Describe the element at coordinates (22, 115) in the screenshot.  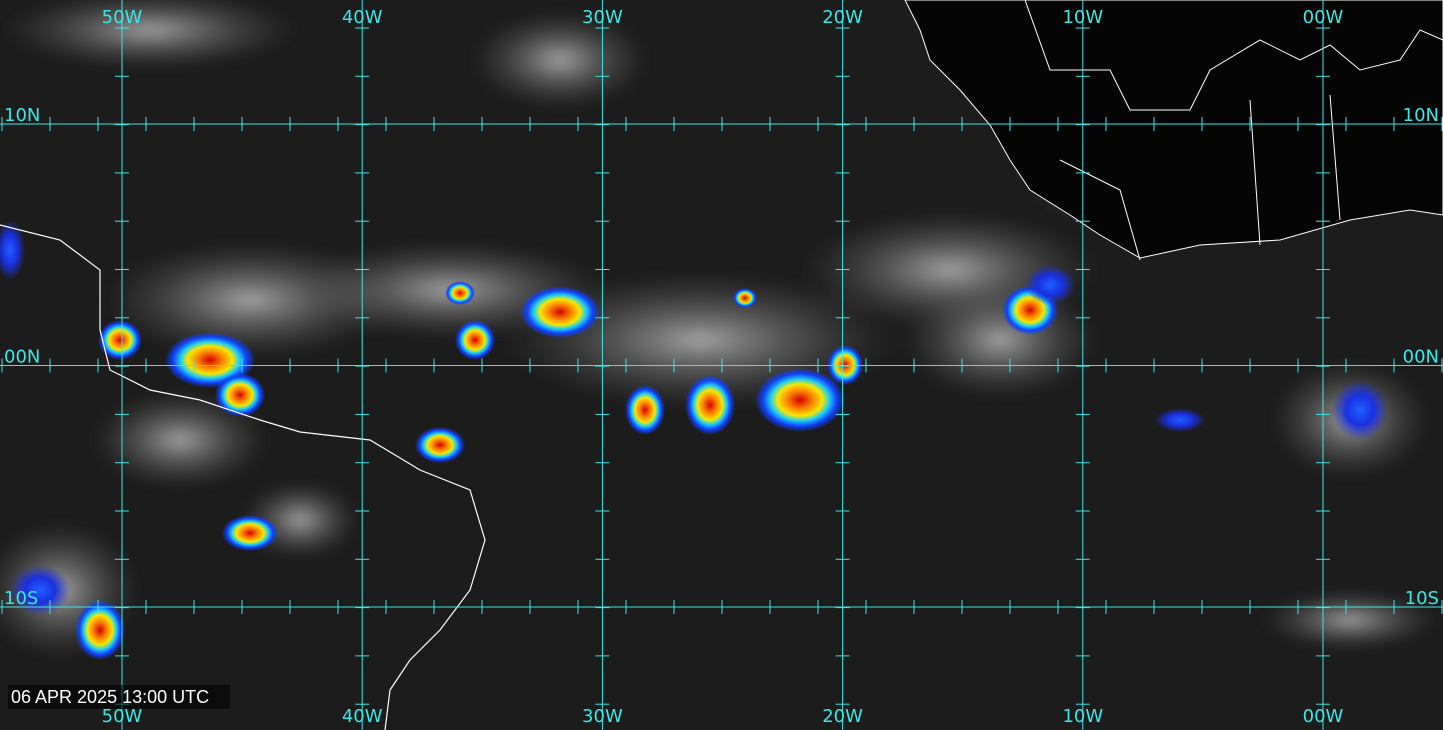
I see `lat-label-left: 10N` at that location.